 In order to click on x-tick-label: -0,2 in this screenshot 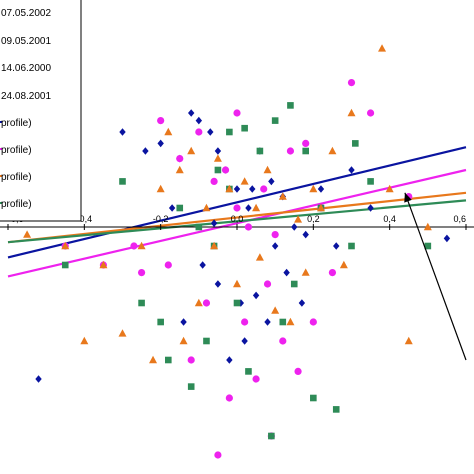, I will do `click(161, 219)`.